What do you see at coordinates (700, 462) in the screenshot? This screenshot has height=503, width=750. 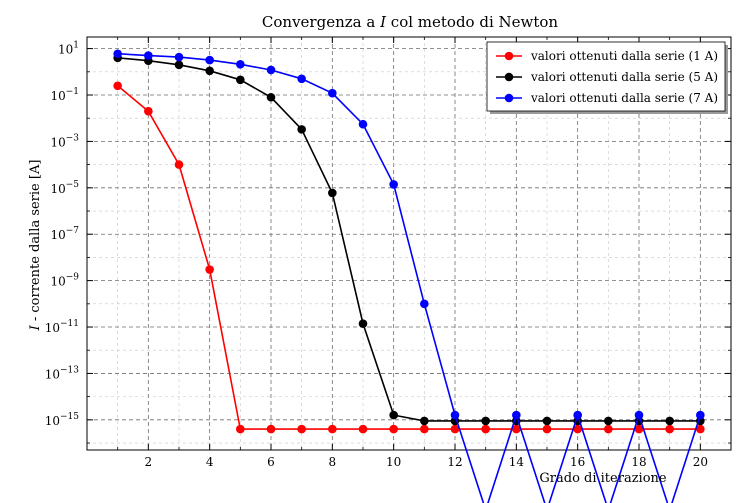 I see `x-tick-label: 20` at bounding box center [700, 462].